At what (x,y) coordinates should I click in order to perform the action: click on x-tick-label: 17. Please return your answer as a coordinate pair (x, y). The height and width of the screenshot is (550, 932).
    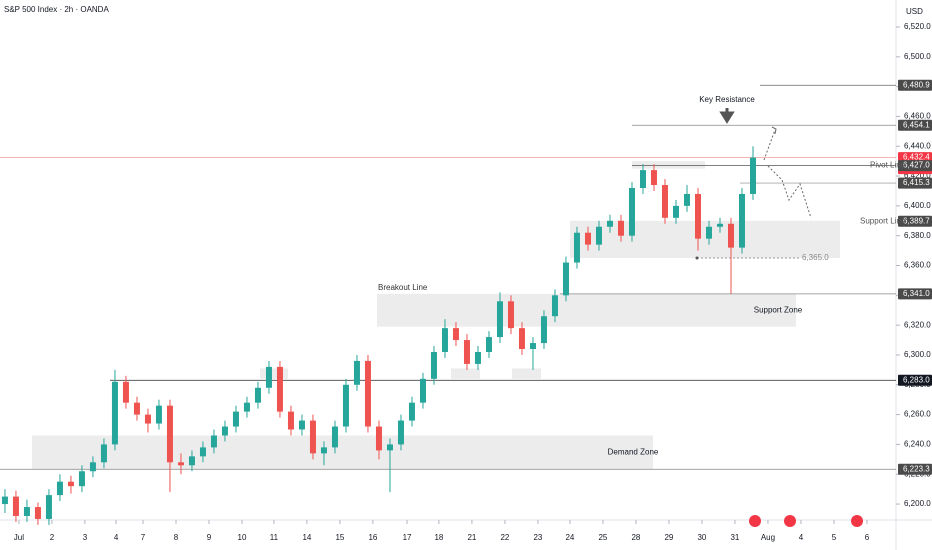
    Looking at the image, I should click on (407, 537).